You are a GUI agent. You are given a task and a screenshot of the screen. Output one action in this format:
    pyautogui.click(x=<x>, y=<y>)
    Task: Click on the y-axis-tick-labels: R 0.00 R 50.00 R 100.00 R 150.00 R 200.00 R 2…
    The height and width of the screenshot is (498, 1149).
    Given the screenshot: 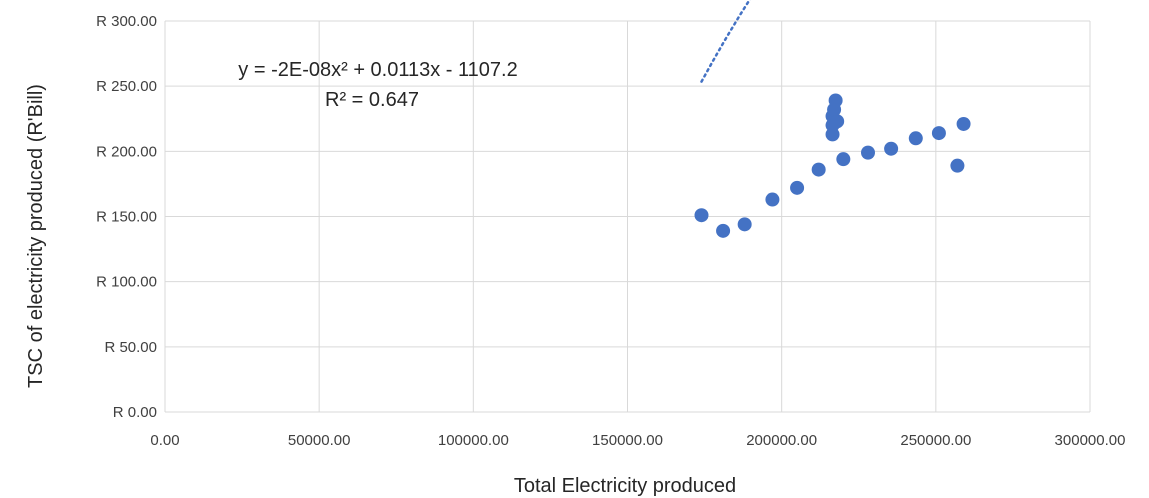 What is the action you would take?
    pyautogui.click(x=126, y=217)
    